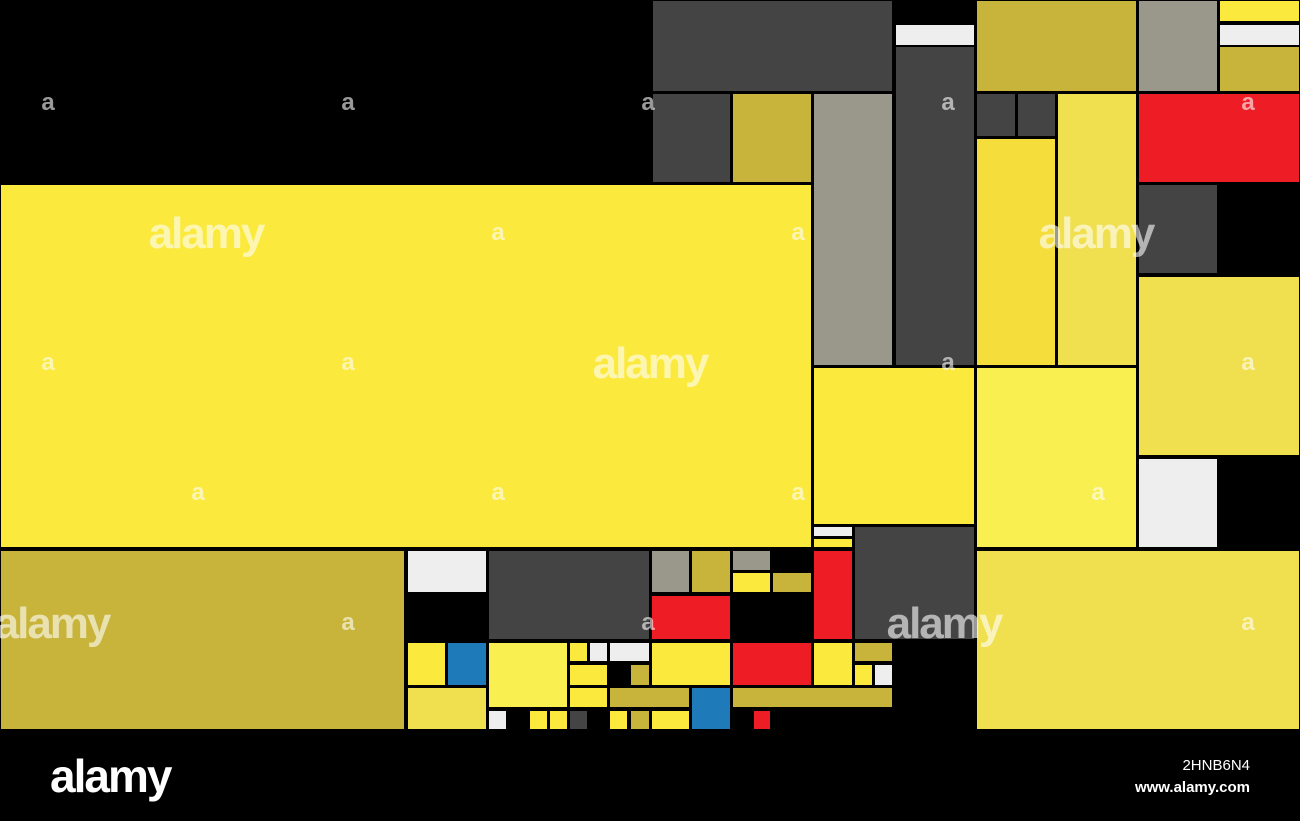  What do you see at coordinates (1216, 765) in the screenshot?
I see `image-id: 2HNB6N4` at bounding box center [1216, 765].